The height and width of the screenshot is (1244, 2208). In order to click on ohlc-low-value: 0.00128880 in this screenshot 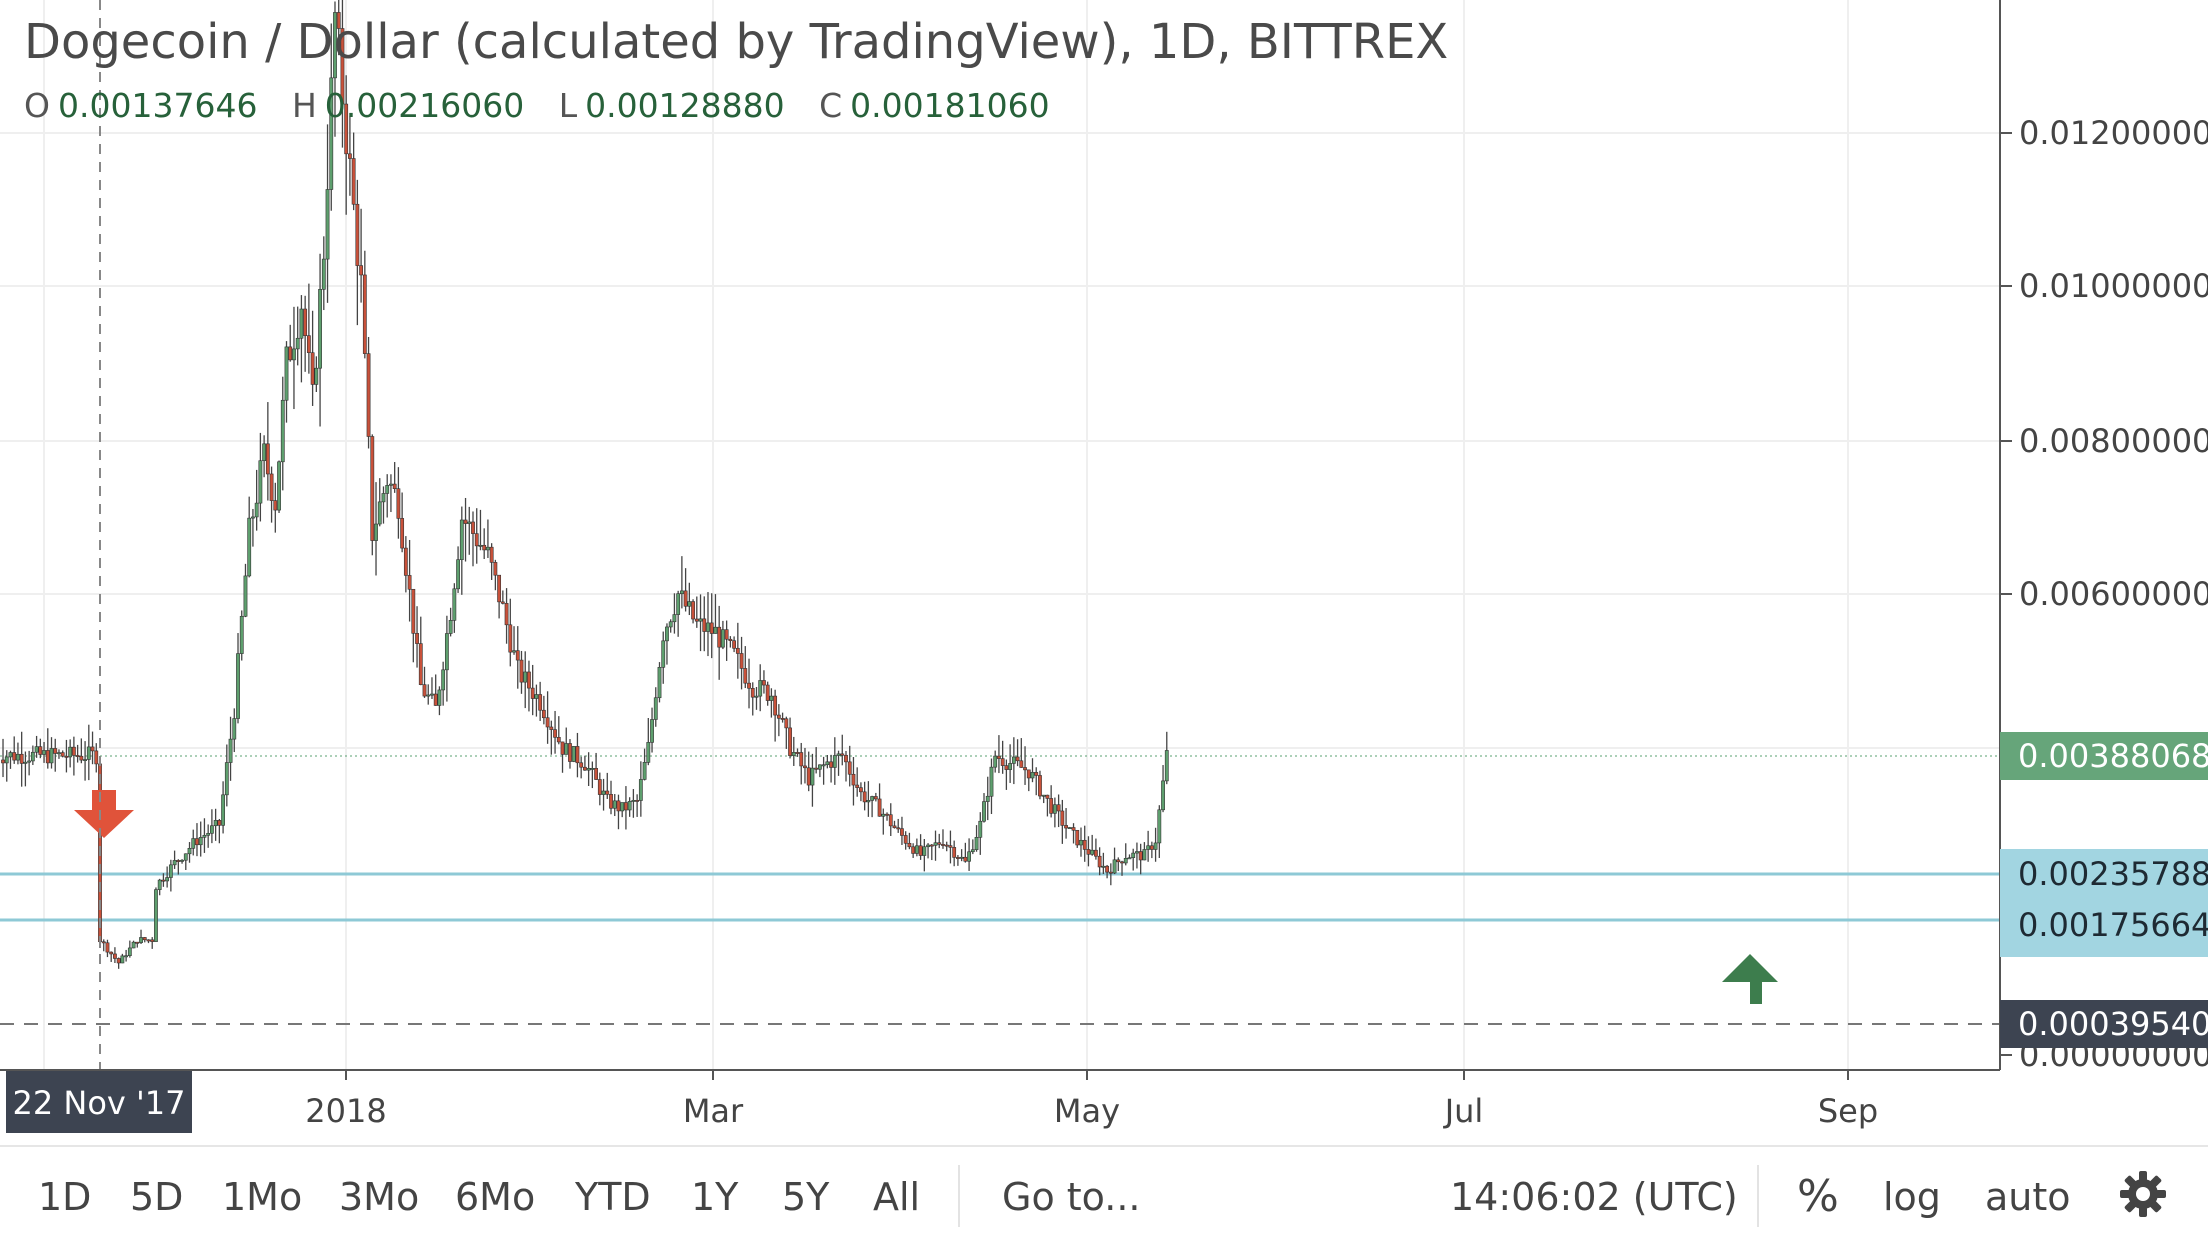, I will do `click(685, 105)`.